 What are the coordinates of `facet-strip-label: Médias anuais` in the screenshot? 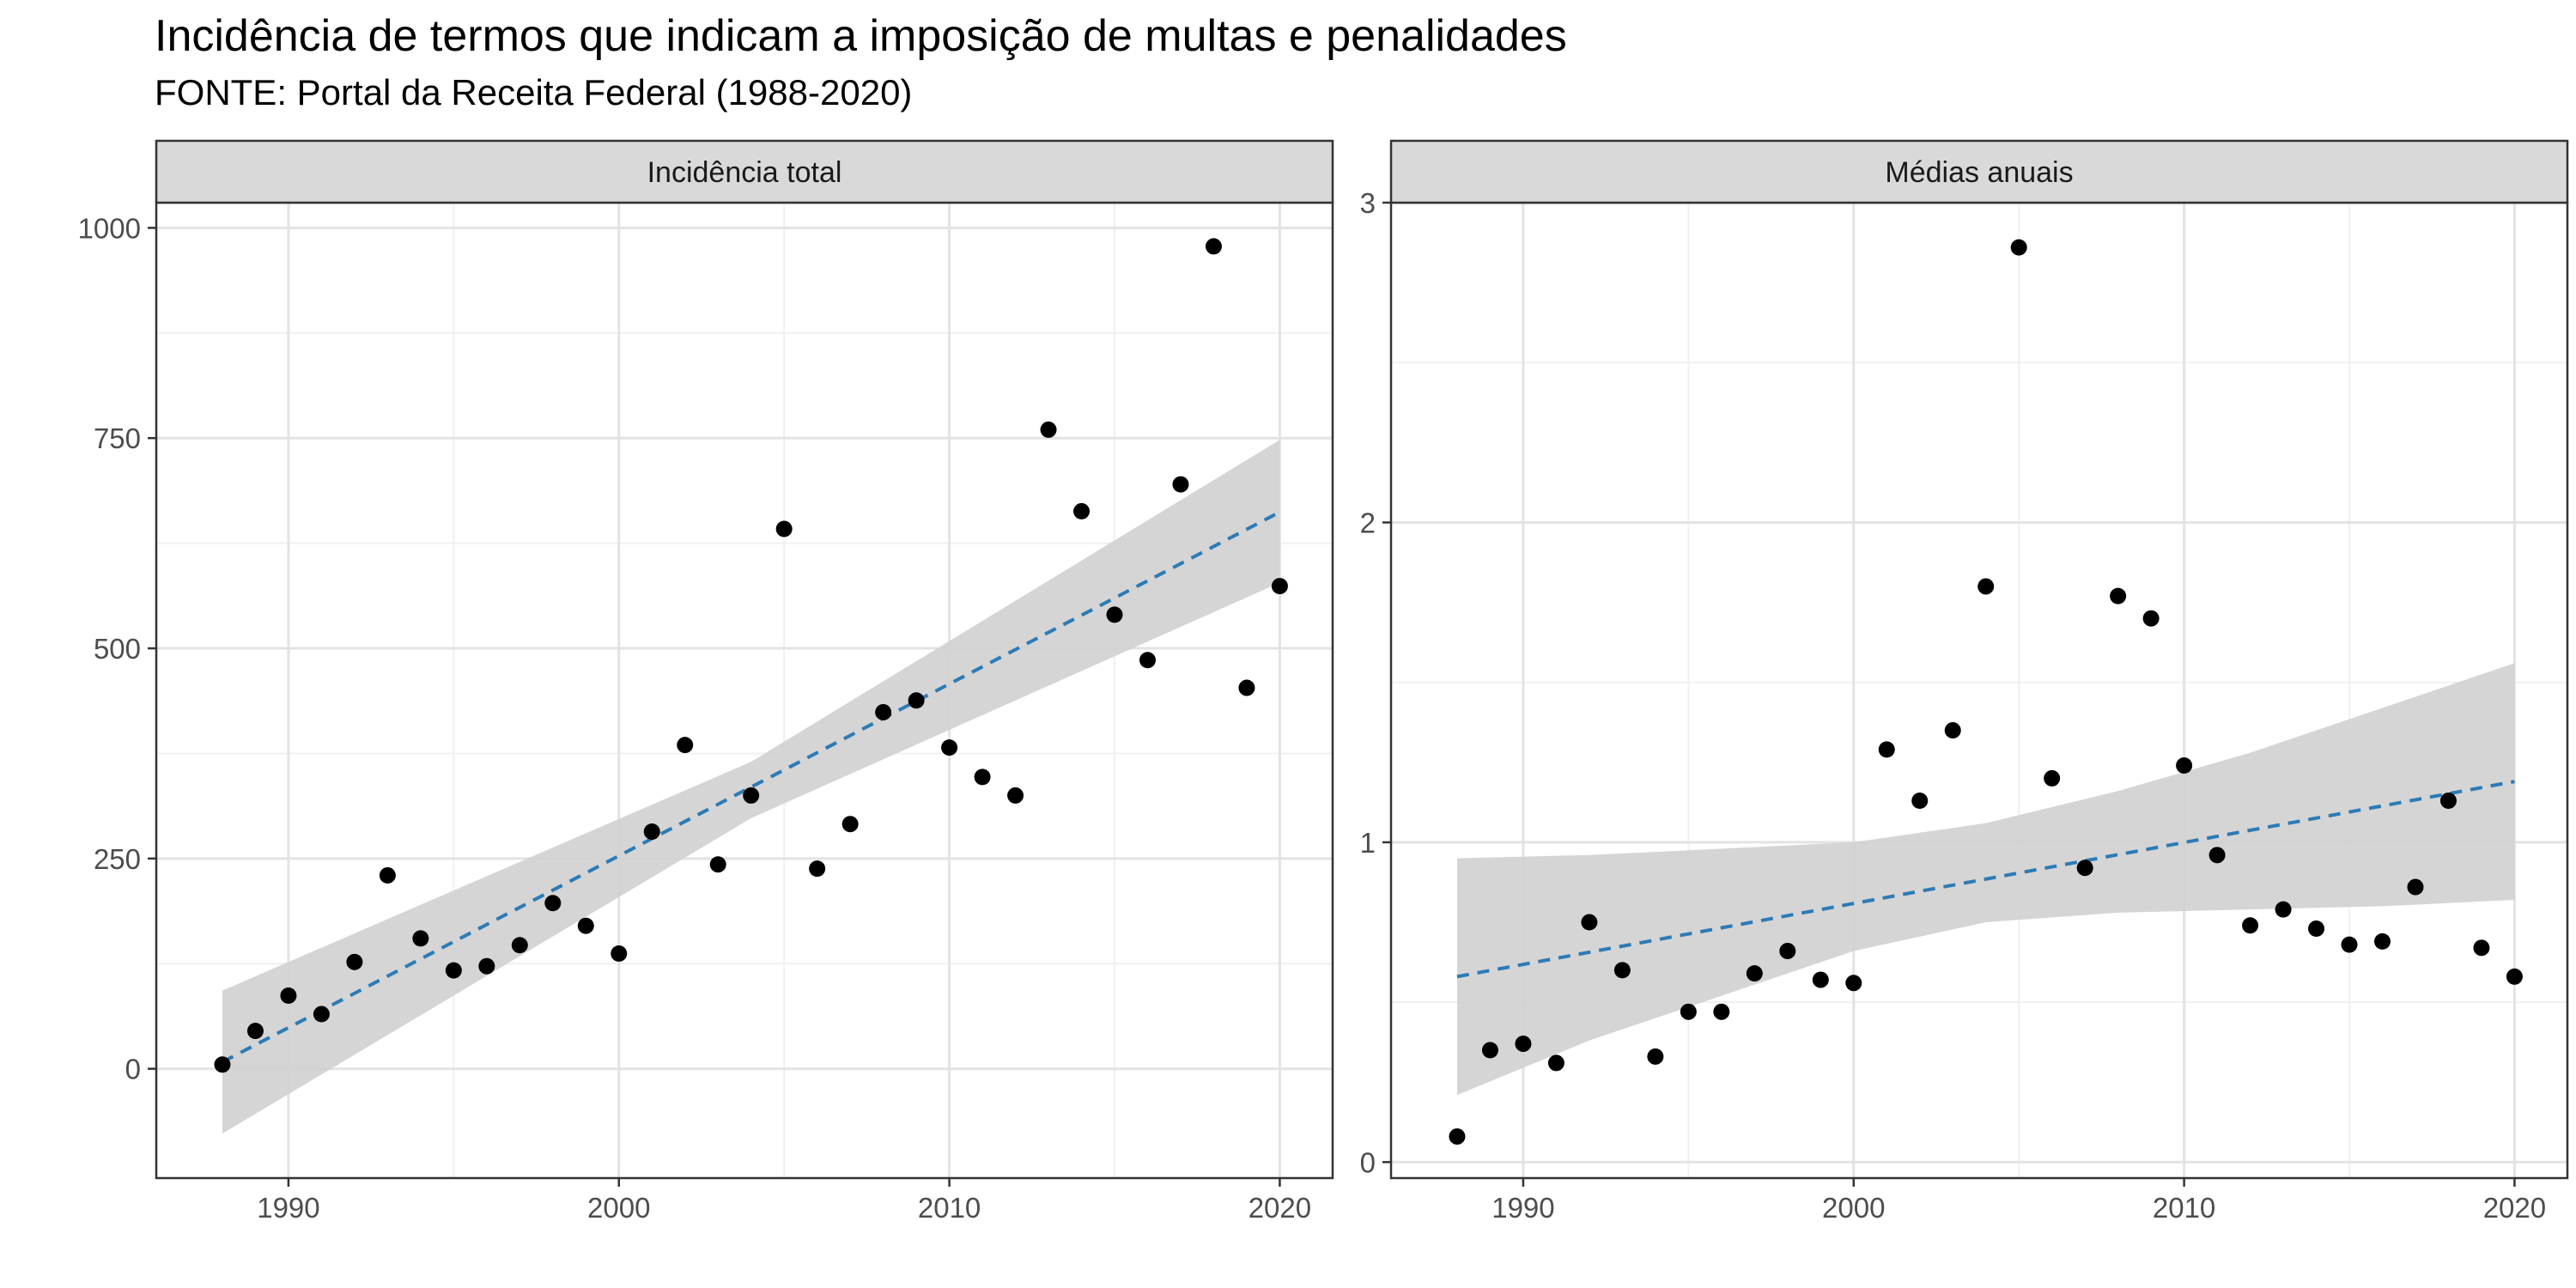 It's located at (1979, 172).